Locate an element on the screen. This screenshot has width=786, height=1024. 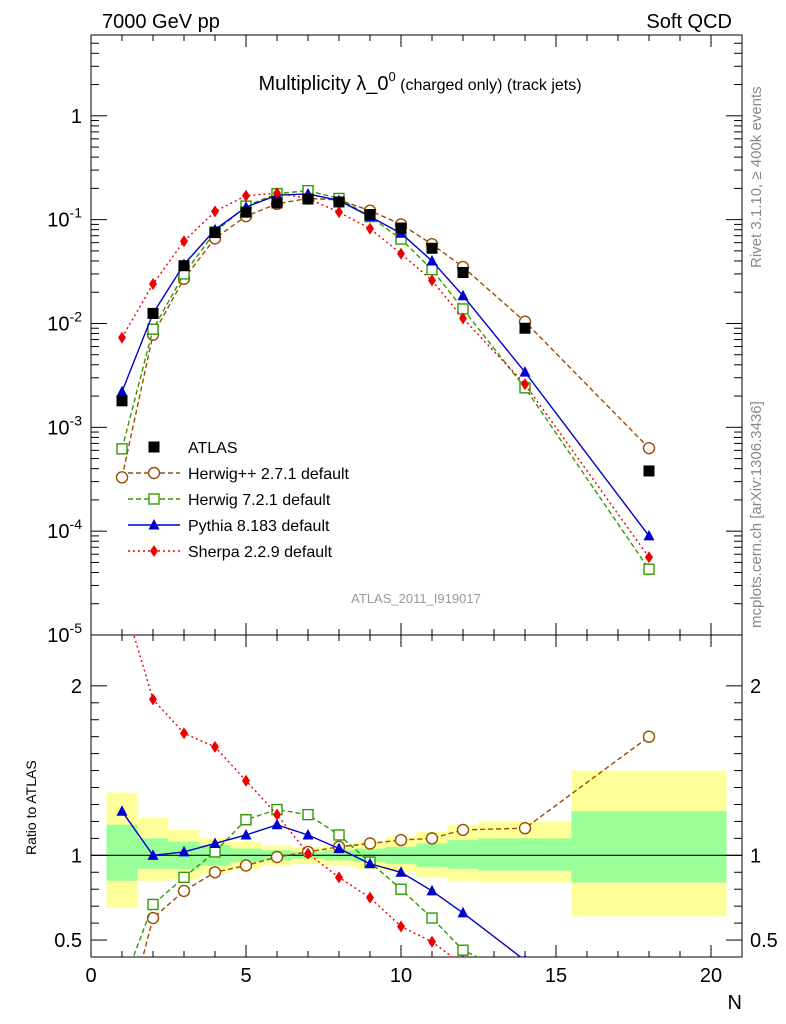
y-tick-label: 10⁻² is located at coordinates (64, 321).